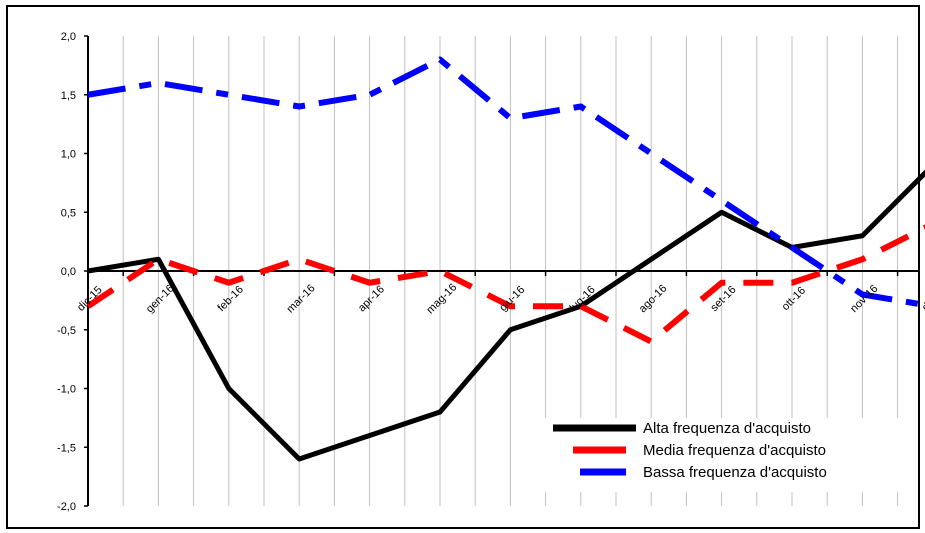 This screenshot has width=925, height=533. Describe the element at coordinates (66, 390) in the screenshot. I see `y-tick-label: -1,0` at that location.